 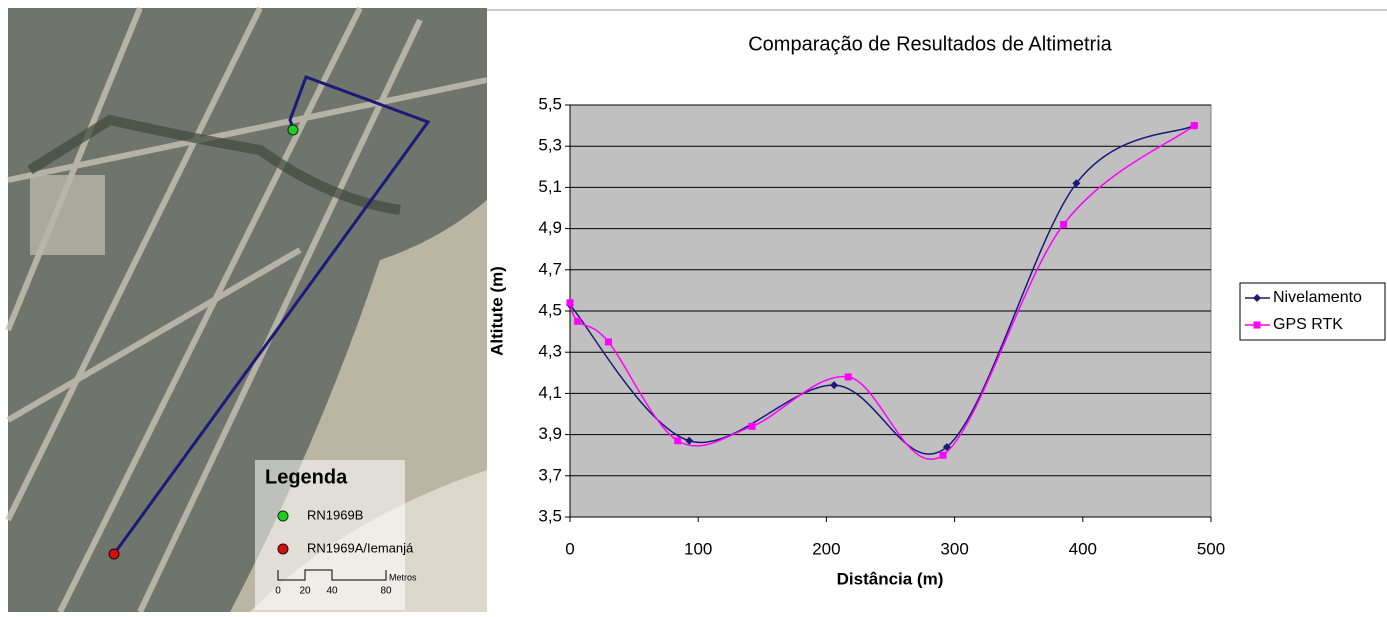 I want to click on y-tick-label: 4,5, so click(x=550, y=309).